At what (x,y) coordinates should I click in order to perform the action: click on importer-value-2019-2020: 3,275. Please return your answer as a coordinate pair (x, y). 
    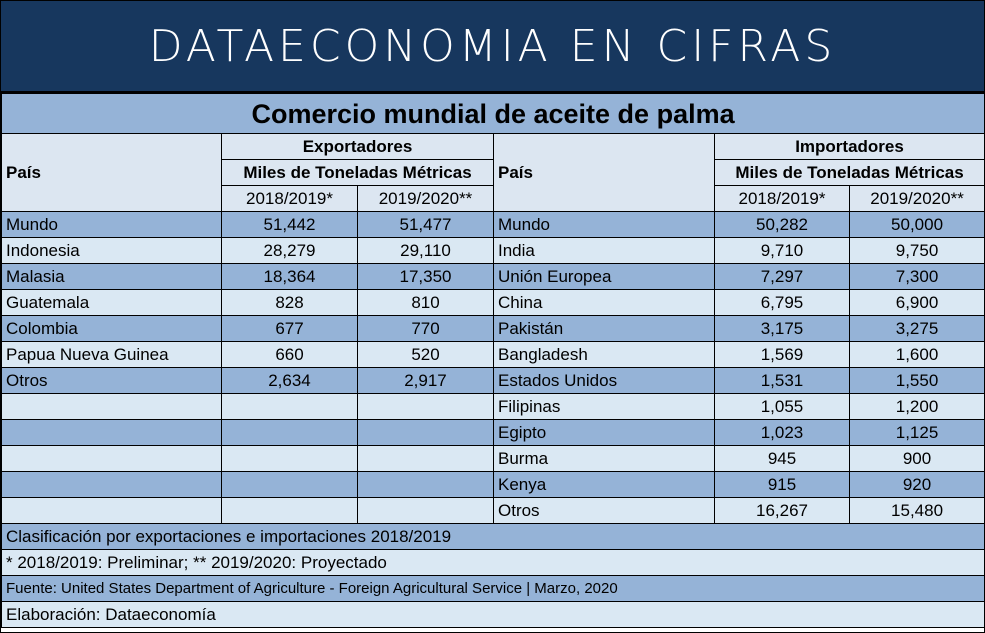
    Looking at the image, I should click on (916, 328).